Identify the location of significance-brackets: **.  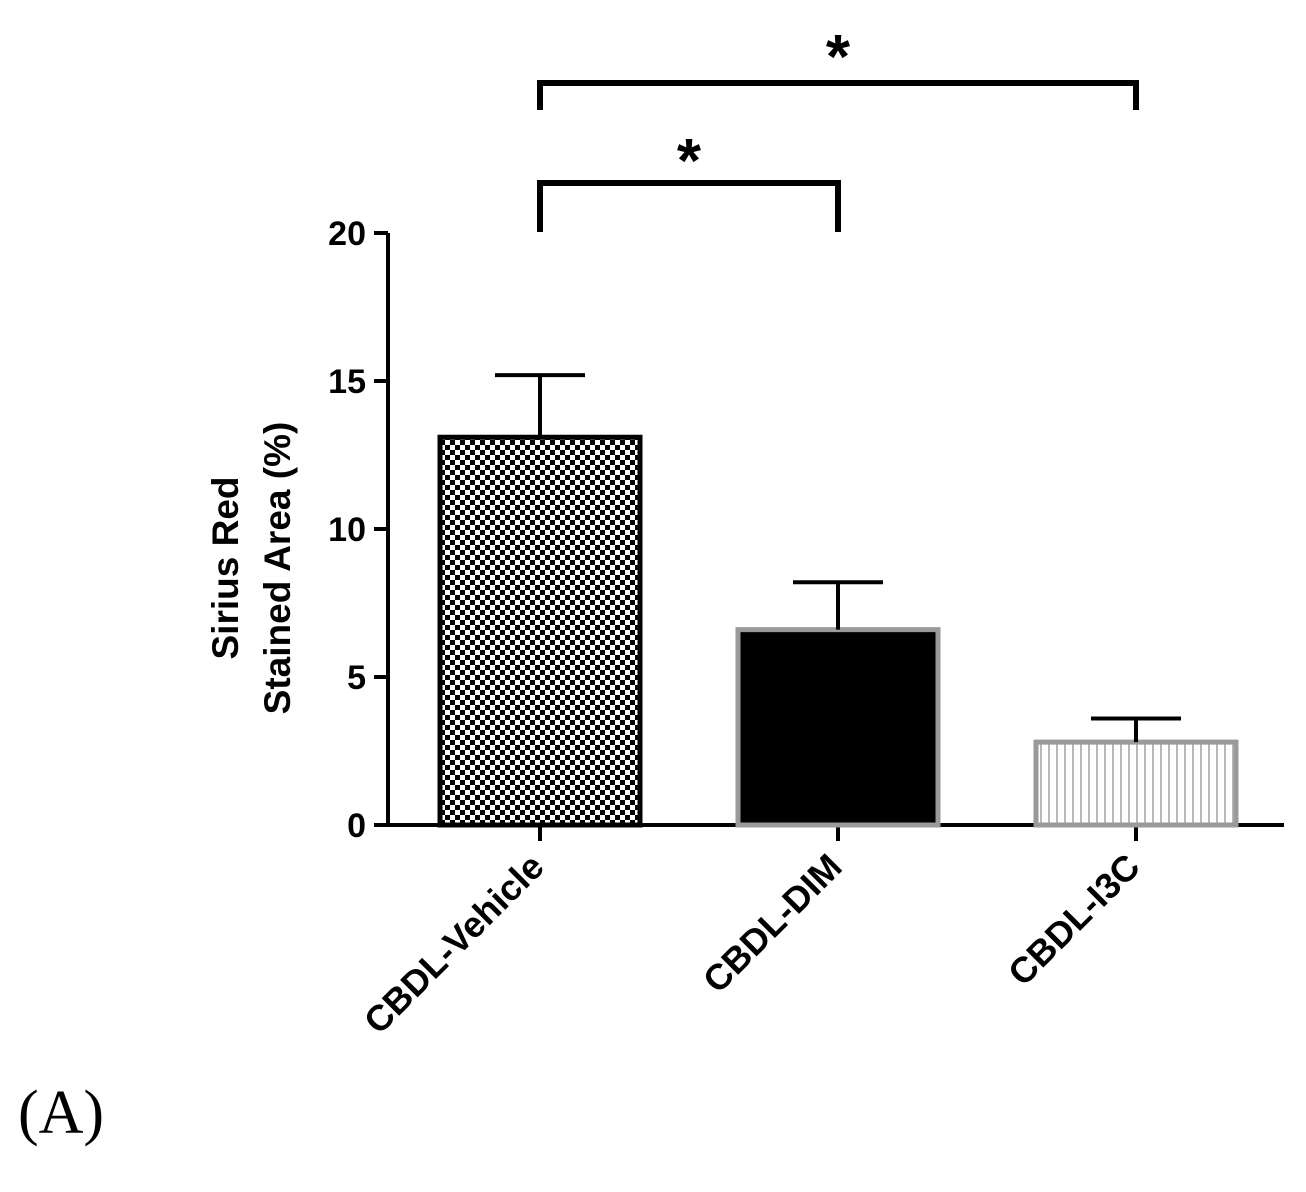
(838, 127).